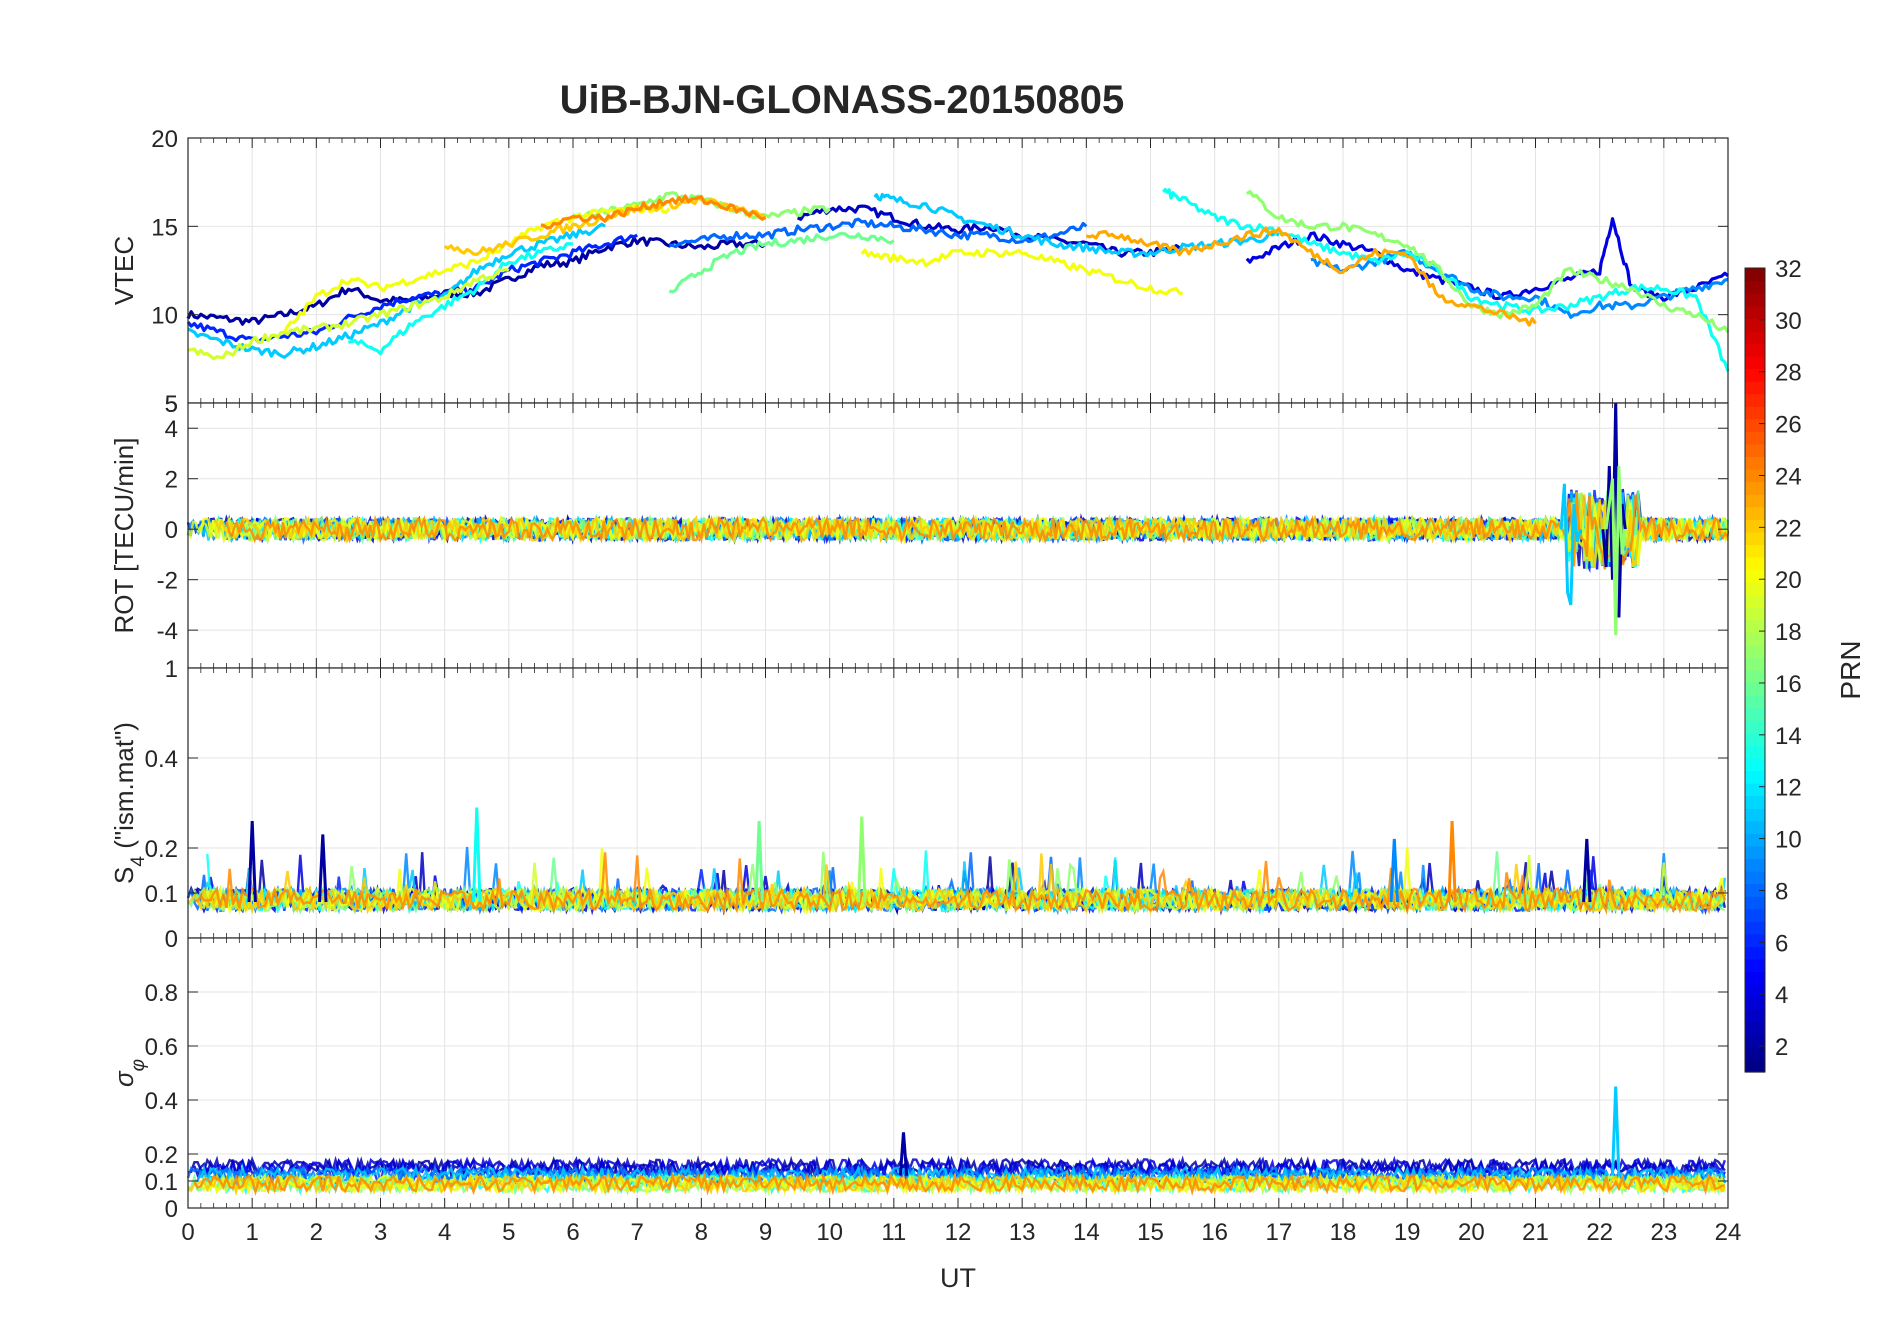 The image size is (1902, 1330). I want to click on x-tick-label: 22, so click(1599, 1232).